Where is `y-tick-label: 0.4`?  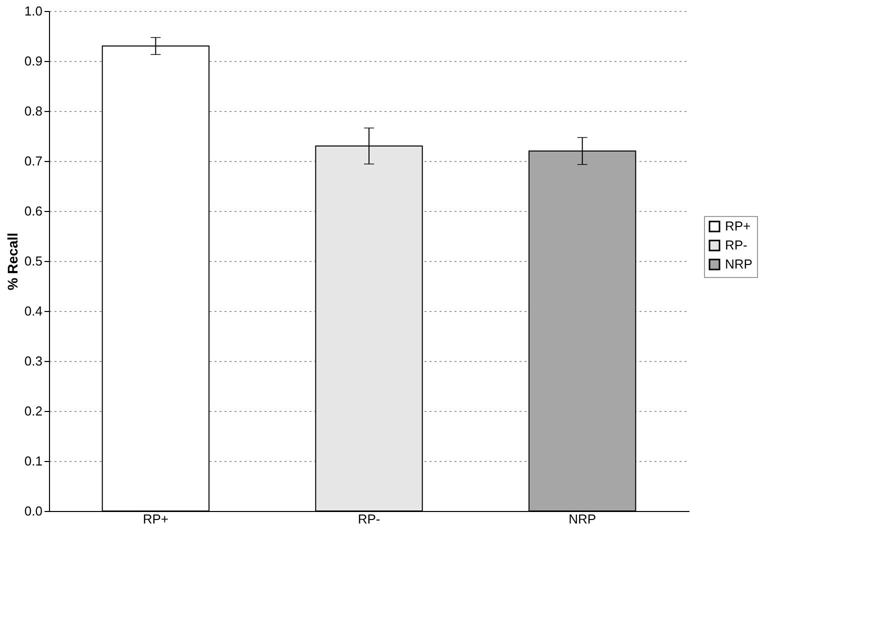
y-tick-label: 0.4 is located at coordinates (33, 311).